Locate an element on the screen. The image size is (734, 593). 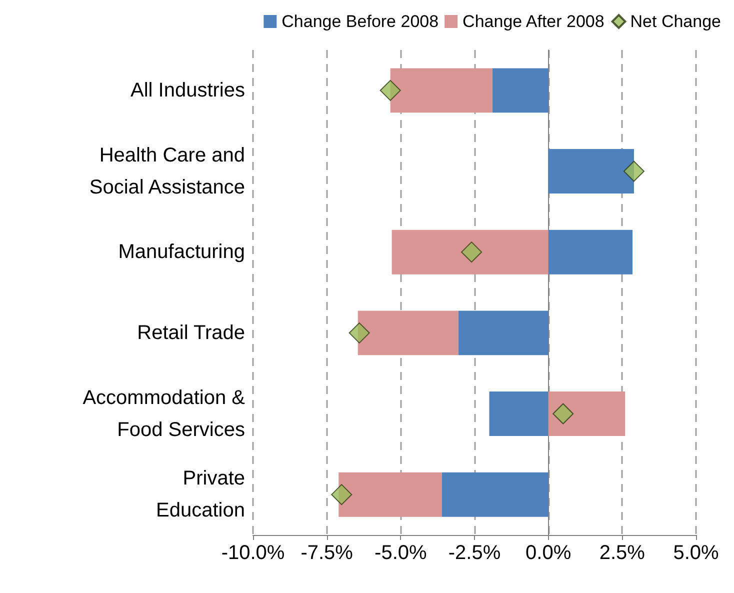
y-tick-label: All Industries is located at coordinates (187, 90).